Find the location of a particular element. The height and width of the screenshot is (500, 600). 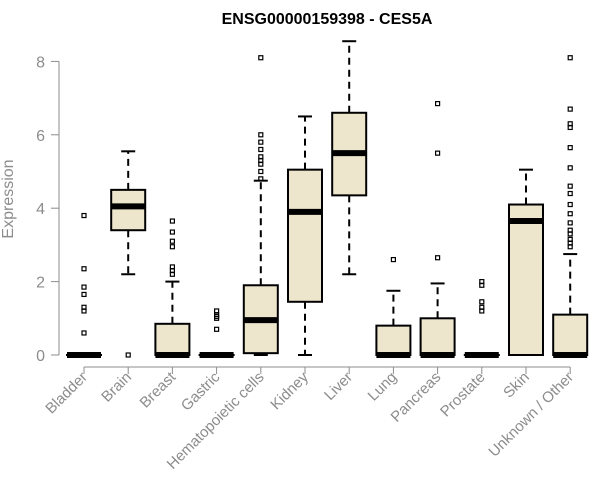

box-bladder is located at coordinates (84, 285).